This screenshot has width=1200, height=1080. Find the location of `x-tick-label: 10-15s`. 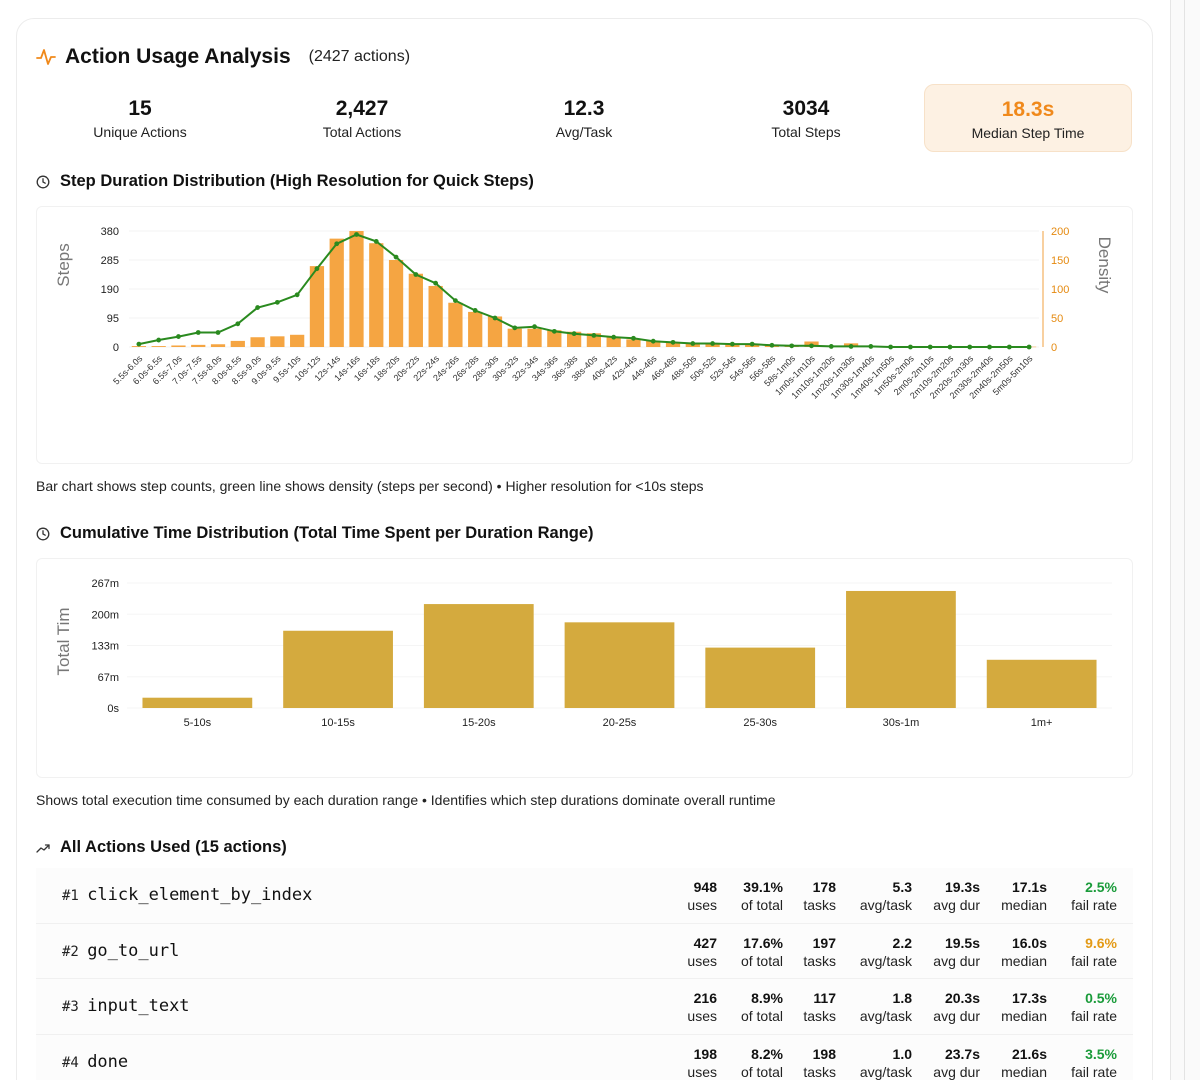

x-tick-label: 10-15s is located at coordinates (338, 723).